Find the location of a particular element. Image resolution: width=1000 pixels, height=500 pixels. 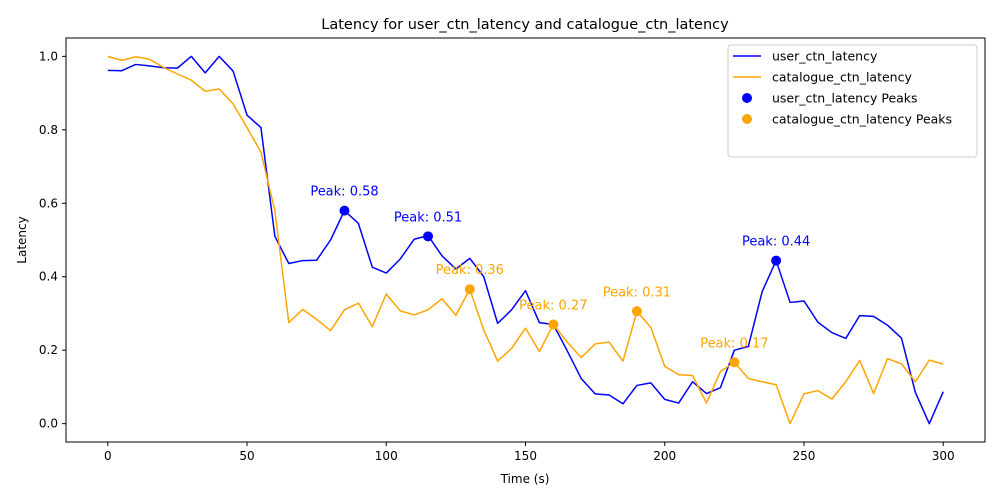

peak-label: Peak: 0.36 is located at coordinates (470, 270).